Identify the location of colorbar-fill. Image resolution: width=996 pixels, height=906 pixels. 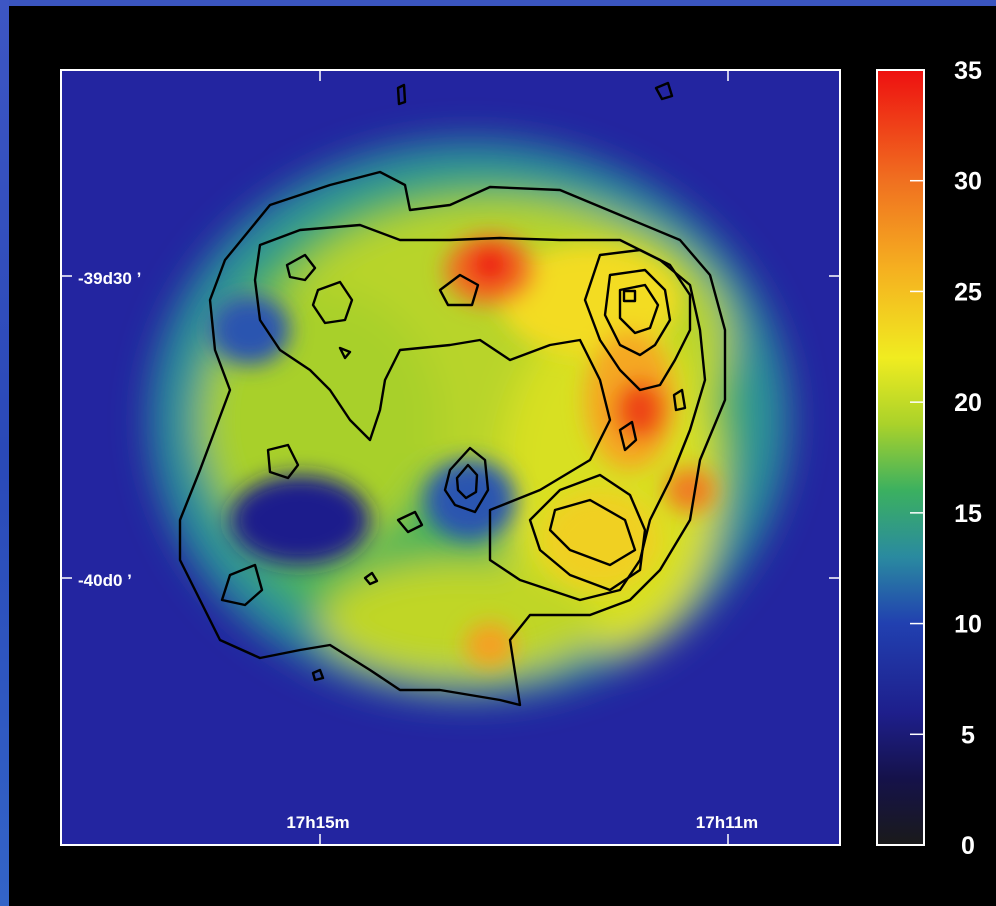
(900, 457).